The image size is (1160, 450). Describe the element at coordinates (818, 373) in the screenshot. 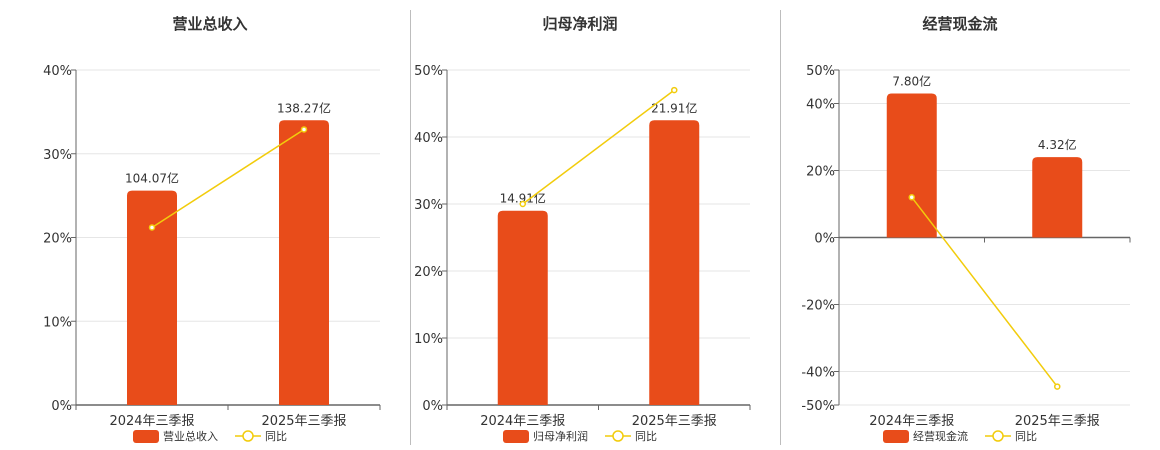

I see `y-tick-label: -40%` at that location.